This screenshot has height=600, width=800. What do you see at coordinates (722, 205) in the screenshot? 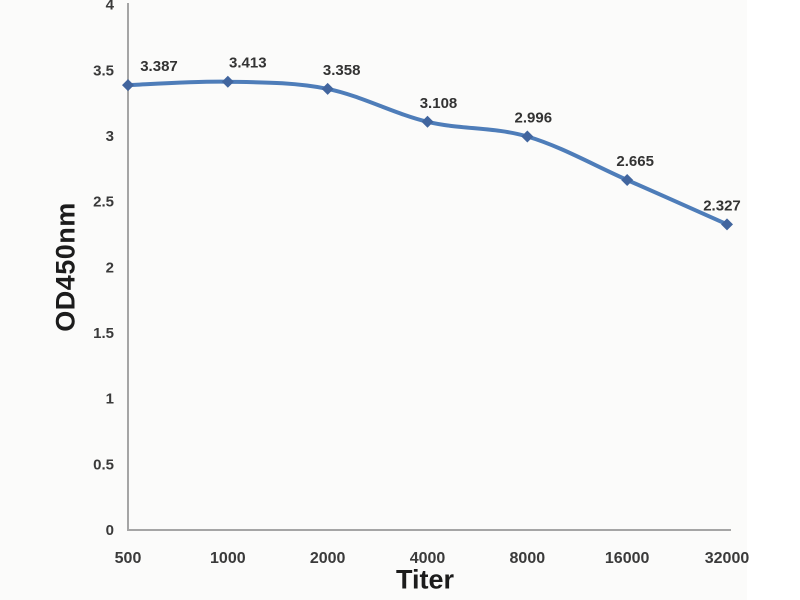
I see `data-label: 2.327` at bounding box center [722, 205].